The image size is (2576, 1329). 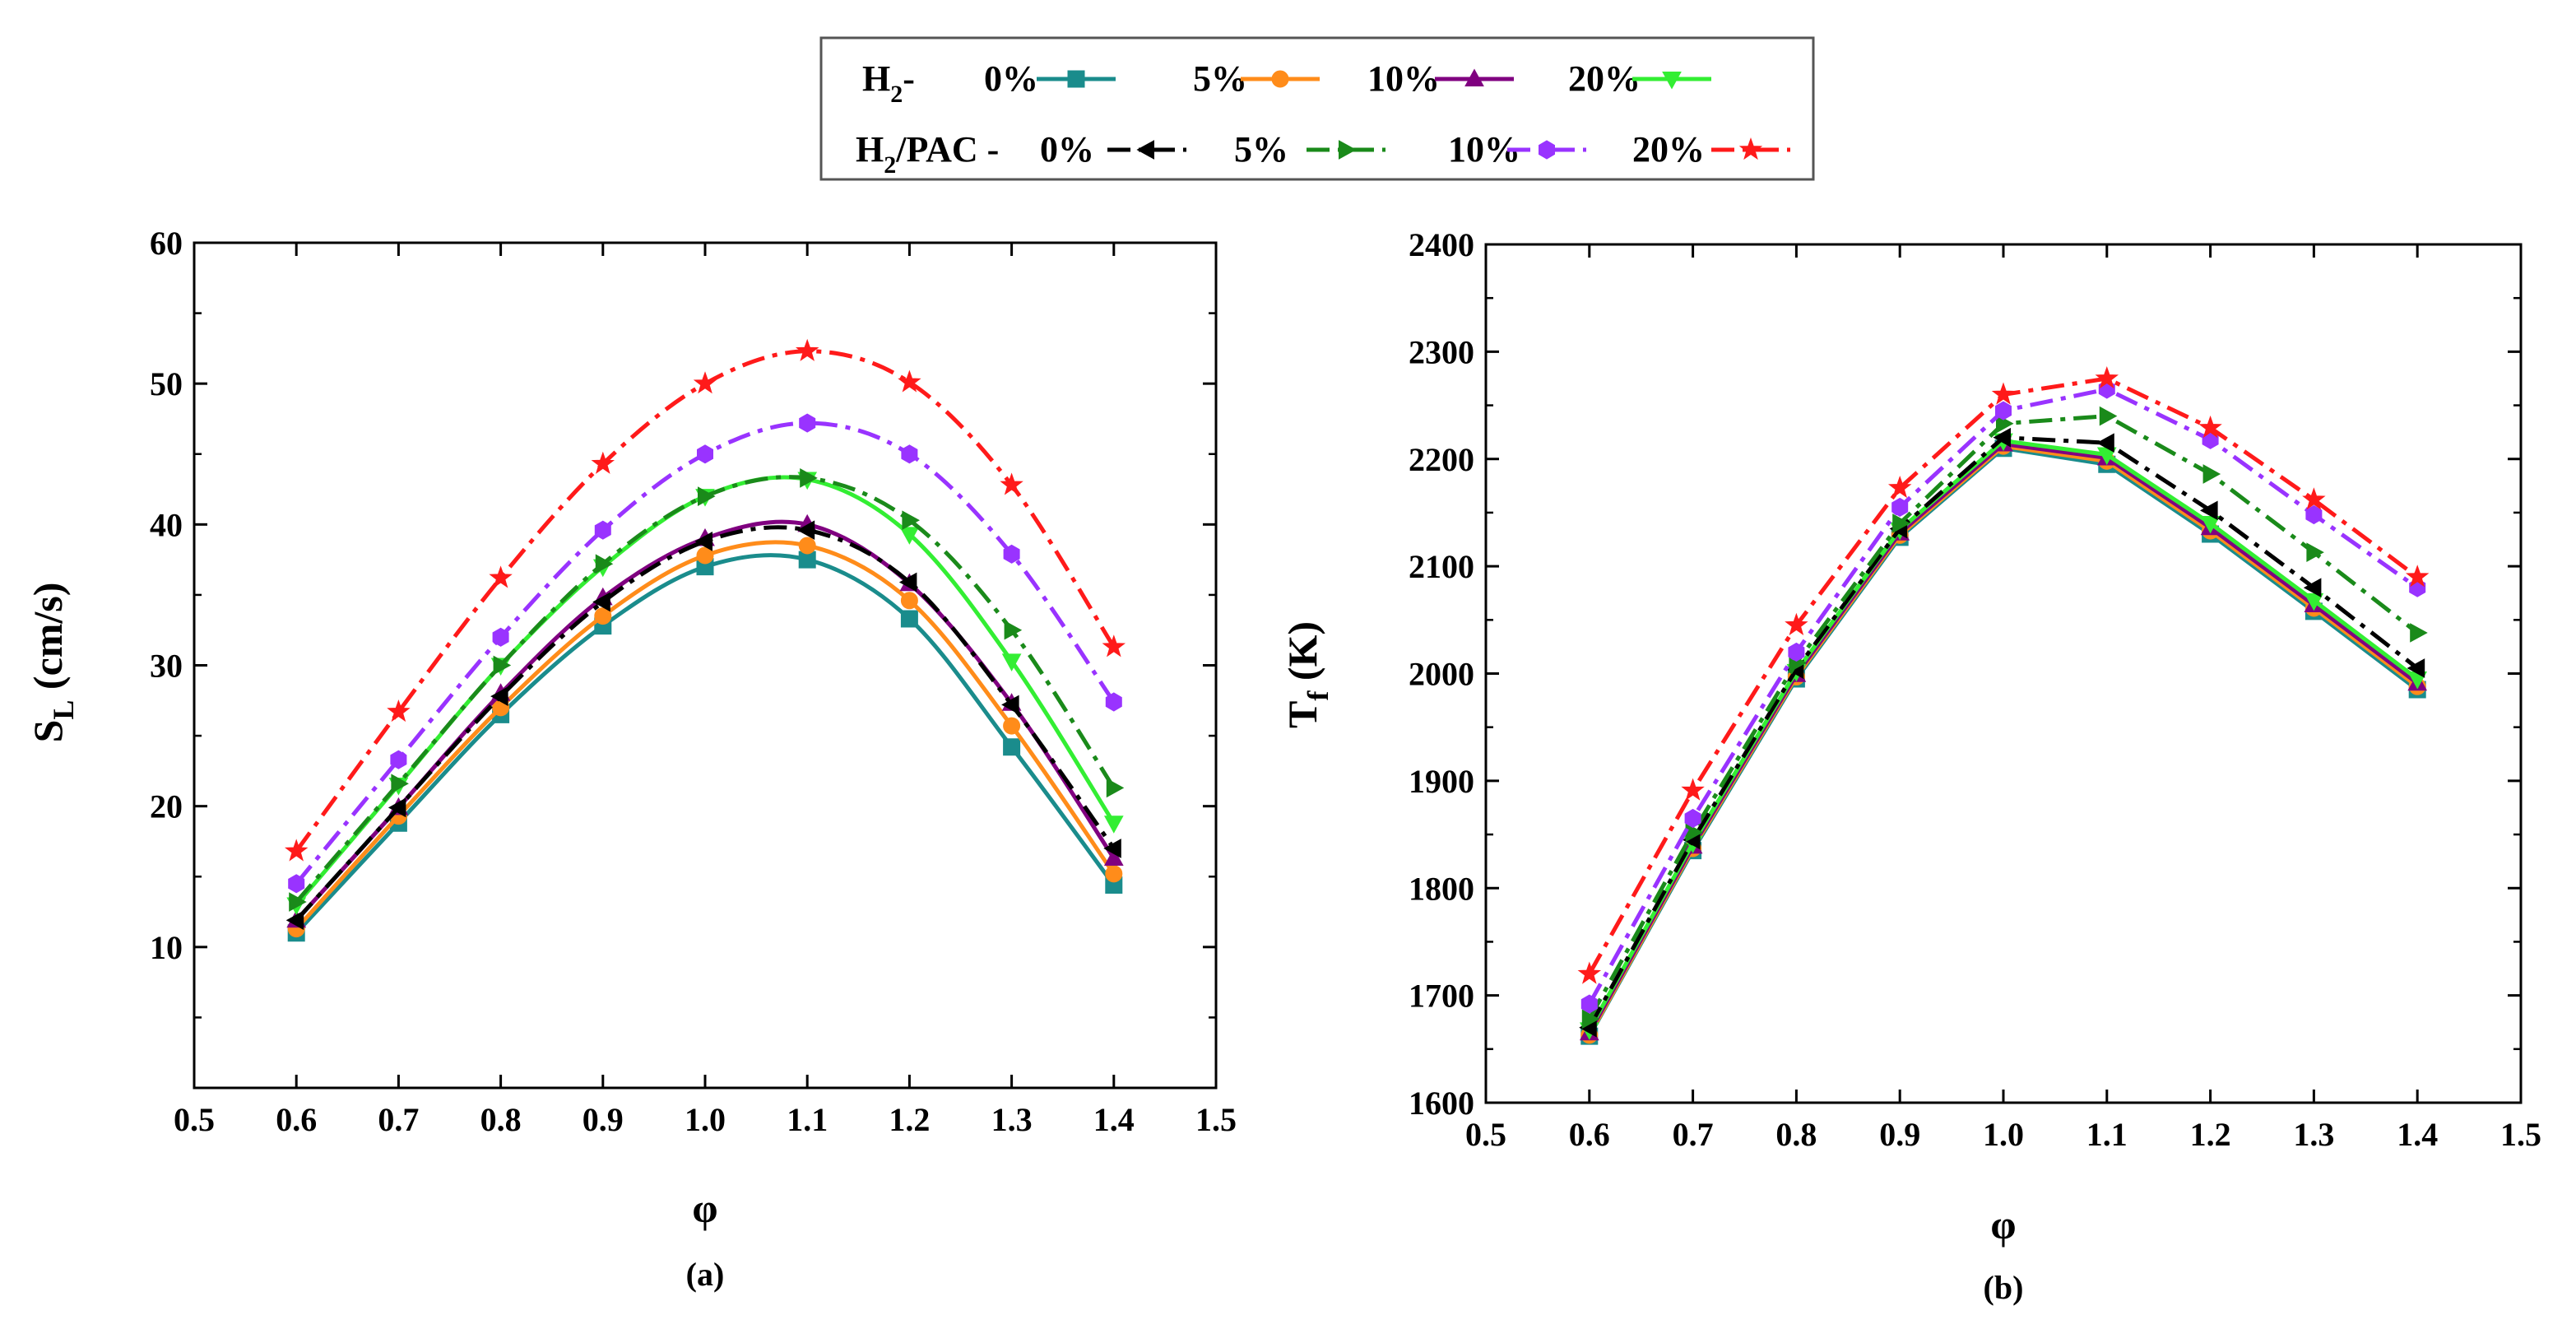 What do you see at coordinates (1485, 1134) in the screenshot?
I see `chart-b-x-tick-label: 0.5` at bounding box center [1485, 1134].